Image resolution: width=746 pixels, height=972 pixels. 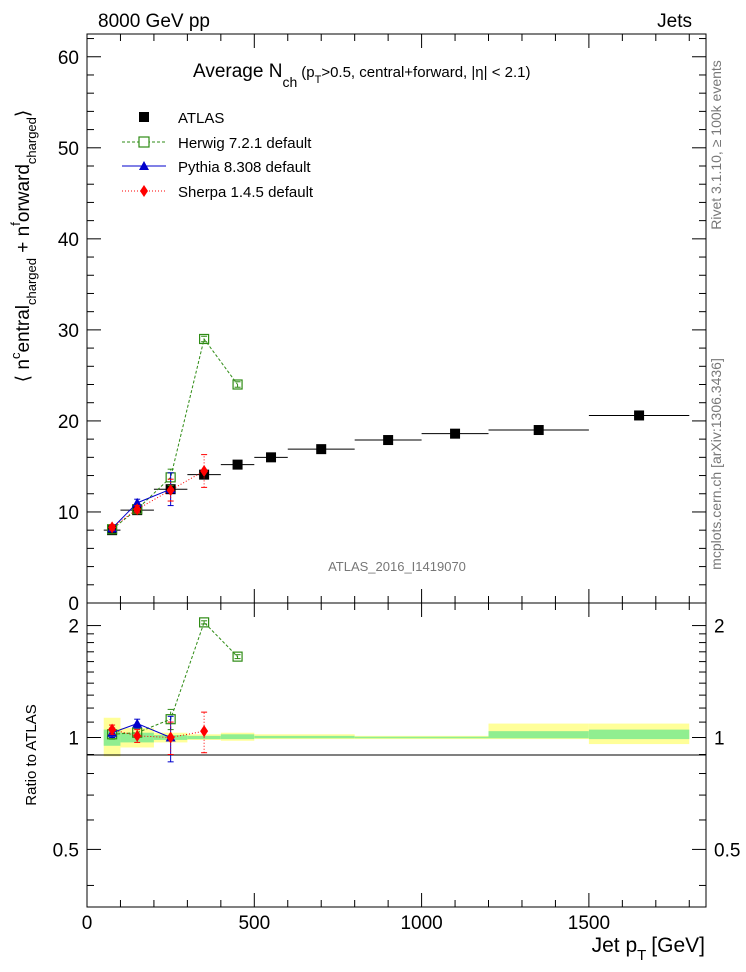 What do you see at coordinates (66, 850) in the screenshot?
I see `ratio-ytick-label-left: 0.5` at bounding box center [66, 850].